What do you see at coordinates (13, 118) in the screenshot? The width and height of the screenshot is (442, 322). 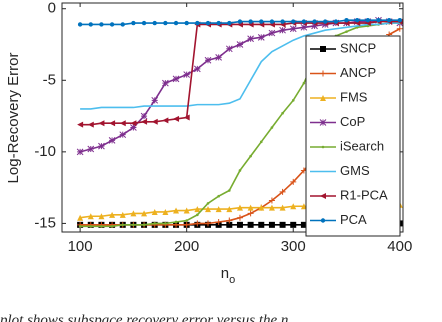 I see `y-axis-label: Log-Recovery Error` at bounding box center [13, 118].